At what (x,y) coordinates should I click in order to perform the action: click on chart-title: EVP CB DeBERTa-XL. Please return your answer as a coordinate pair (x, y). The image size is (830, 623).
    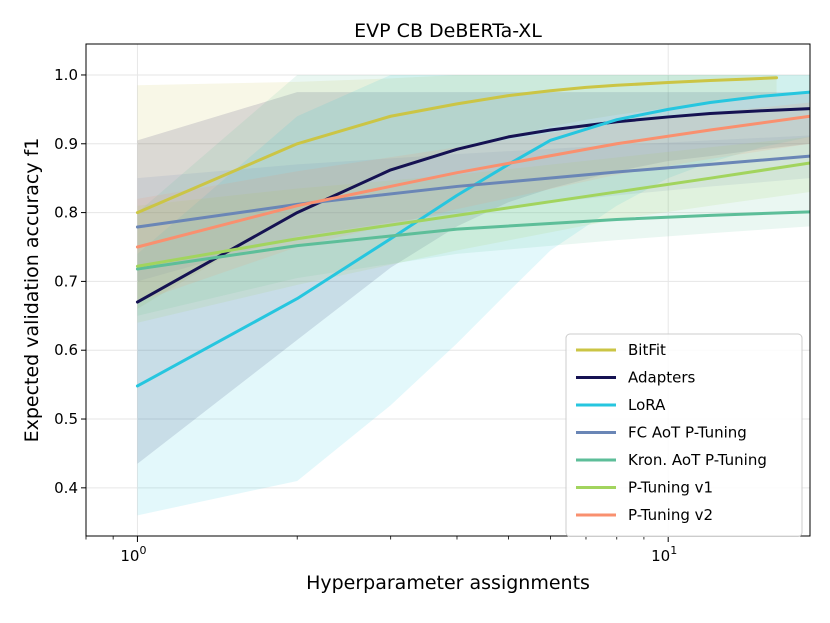
    Looking at the image, I should click on (448, 31).